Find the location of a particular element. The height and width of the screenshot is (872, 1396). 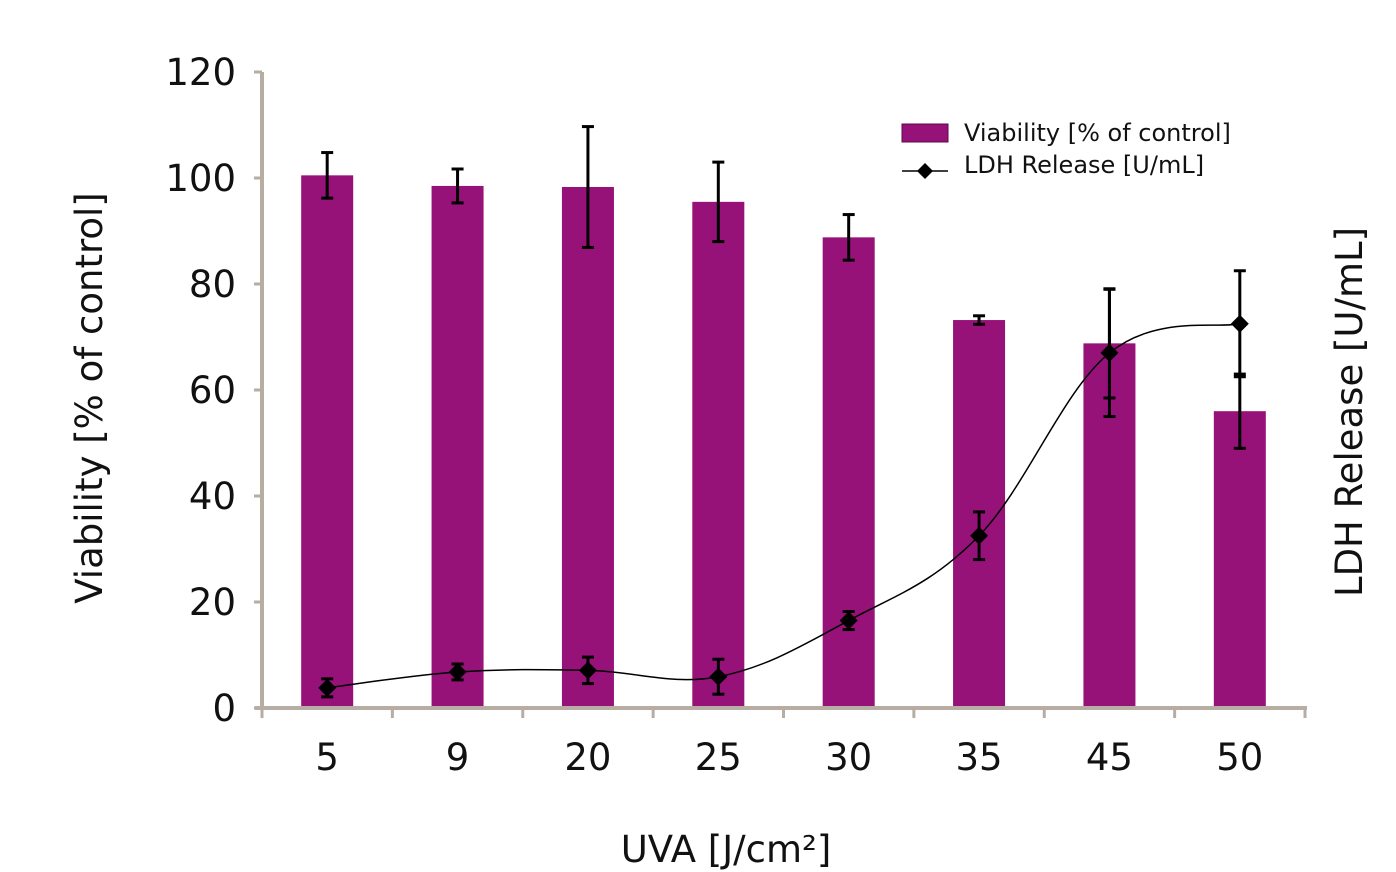

x-ticks: 5 9 20 25 30 35 45 50 is located at coordinates (783, 743).